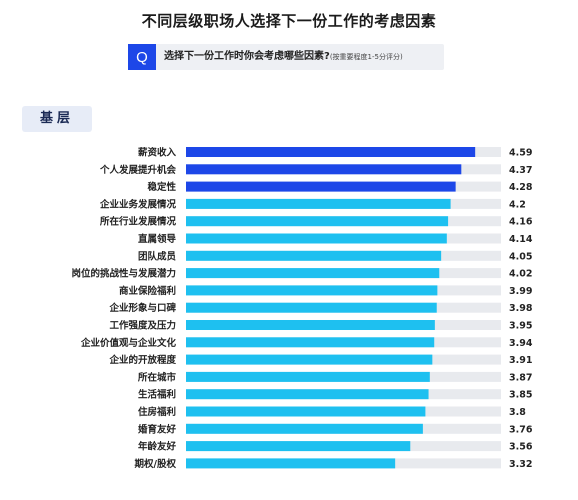 This screenshot has width=578, height=500. Describe the element at coordinates (157, 256) in the screenshot. I see `category-label: 团队成员` at that location.